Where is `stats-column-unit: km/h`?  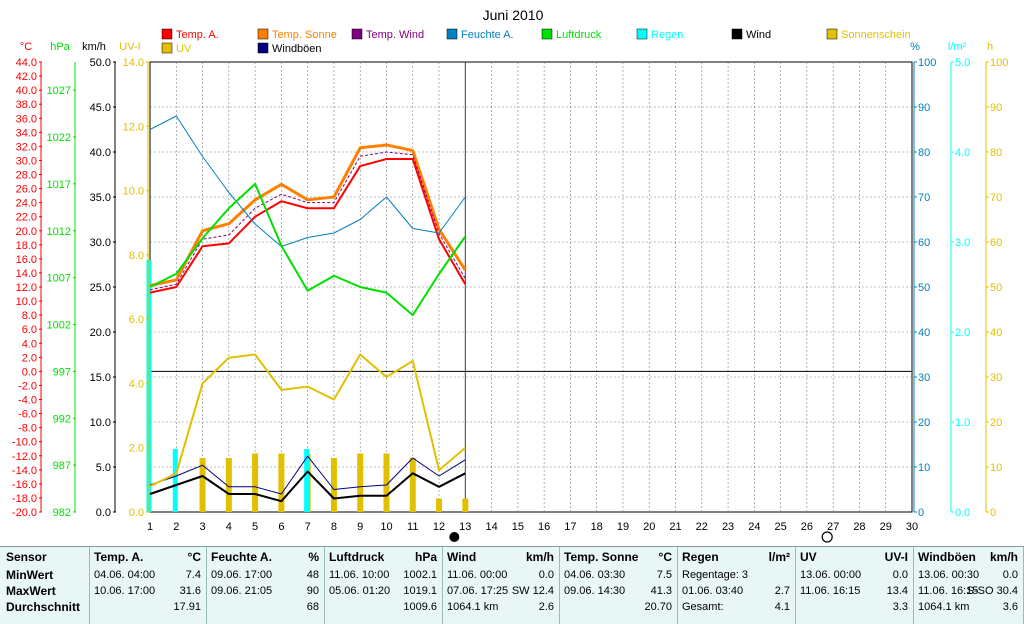
stats-column-unit: km/h is located at coordinates (539, 557).